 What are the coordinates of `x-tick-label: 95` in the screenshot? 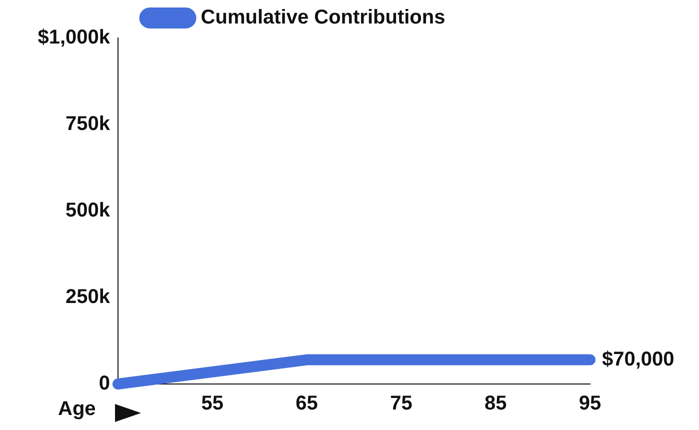 It's located at (590, 403).